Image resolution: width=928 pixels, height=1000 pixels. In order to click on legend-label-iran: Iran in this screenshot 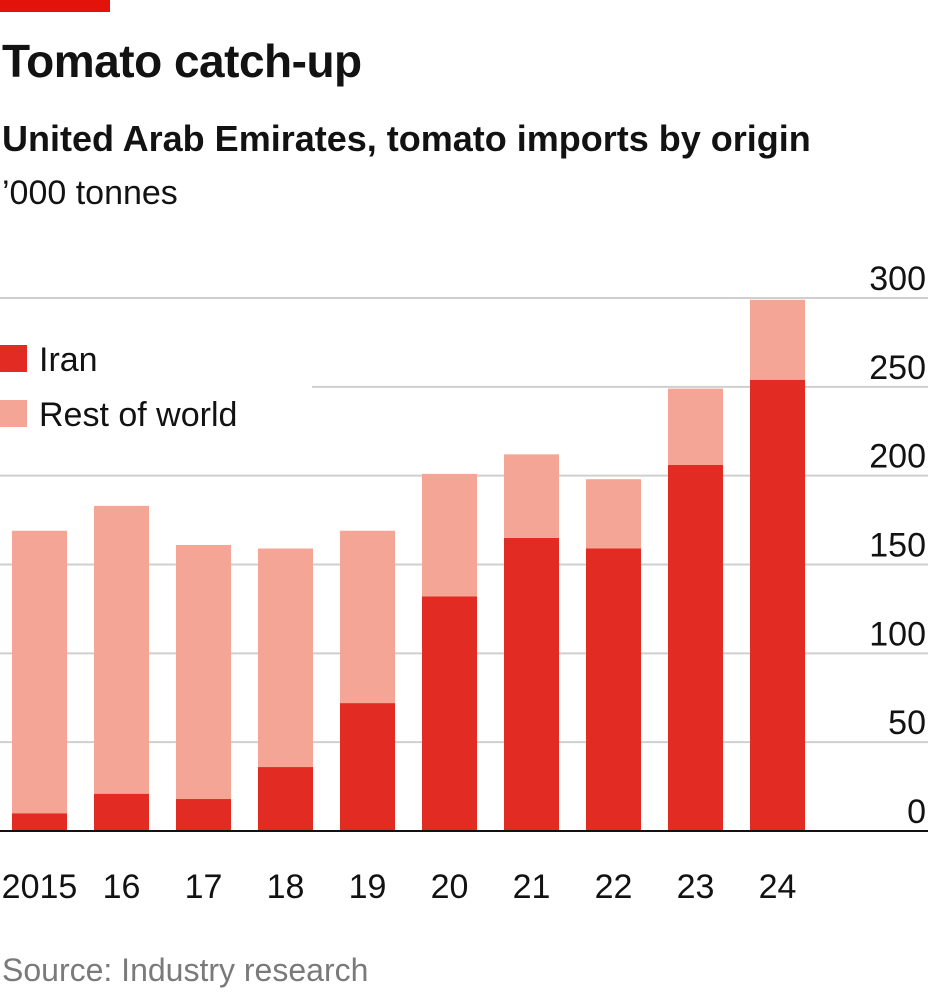, I will do `click(68, 360)`.